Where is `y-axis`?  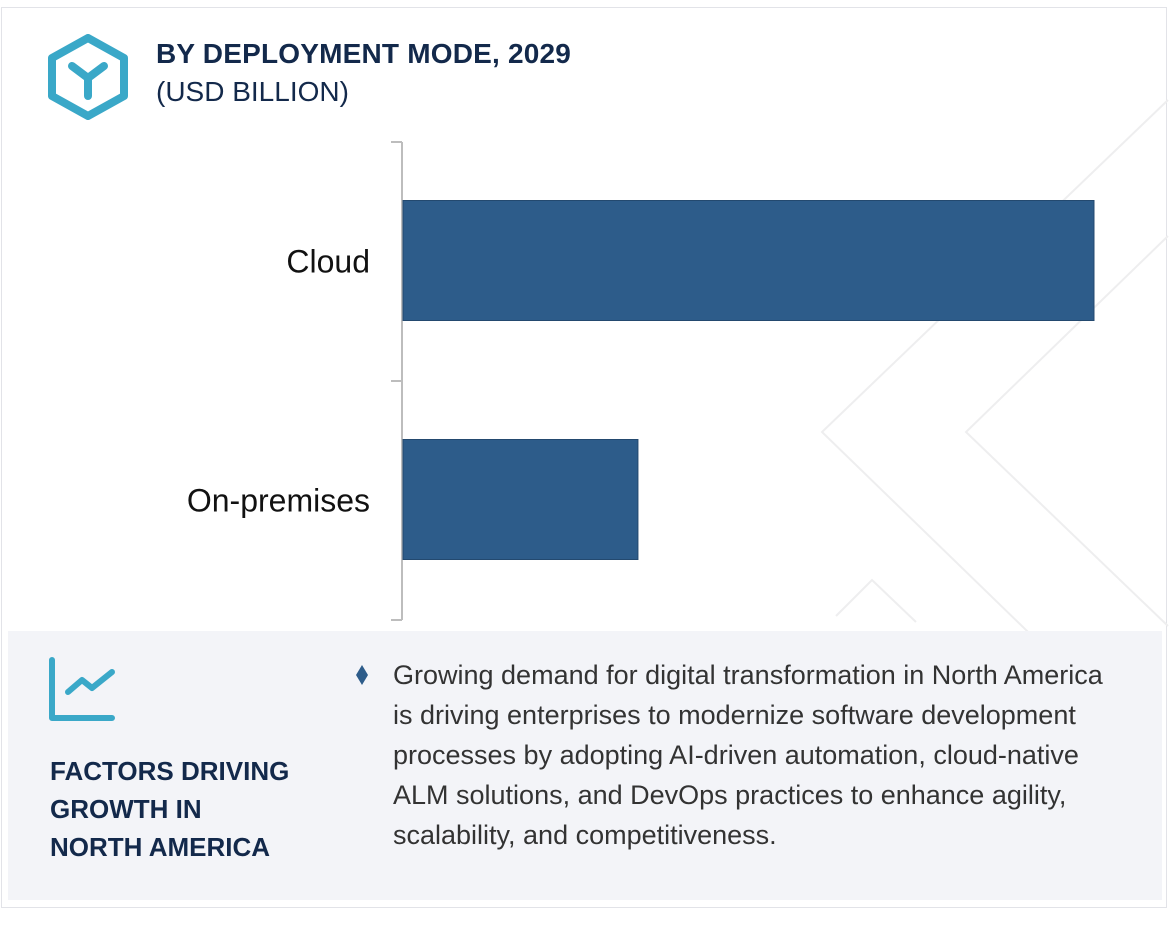 y-axis is located at coordinates (397, 381).